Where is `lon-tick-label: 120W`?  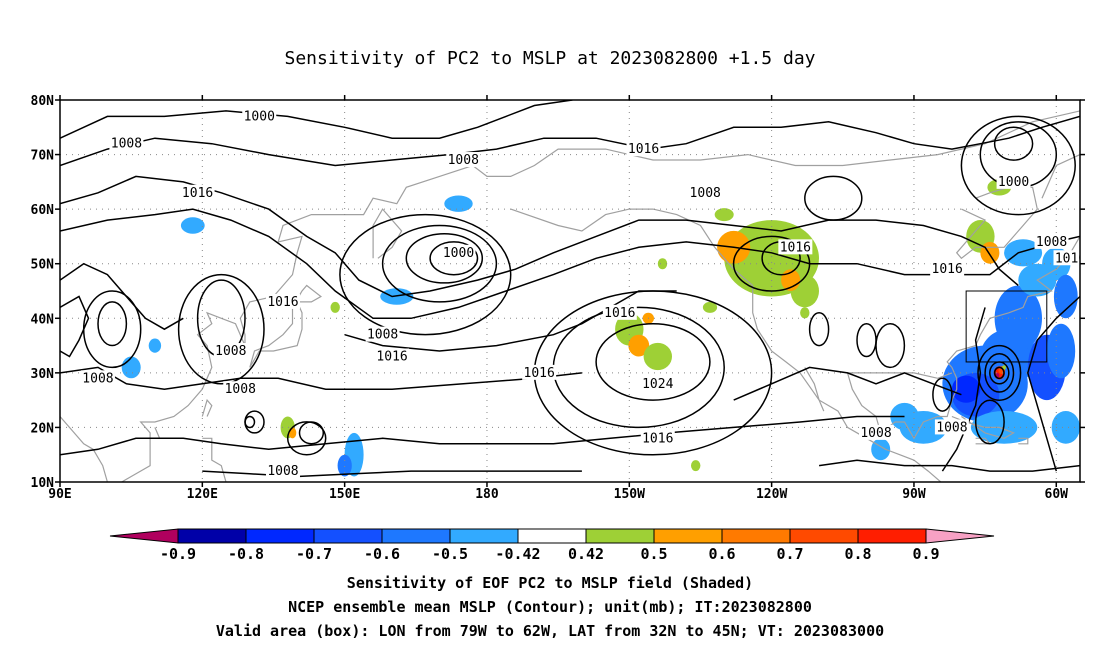
lon-tick-label: 120W is located at coordinates (771, 494).